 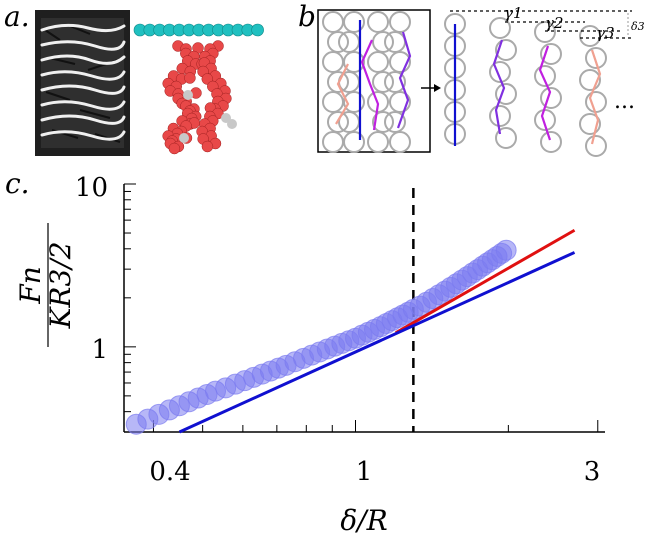 What do you see at coordinates (82, 83) in the screenshot?
I see `panel-a-photo` at bounding box center [82, 83].